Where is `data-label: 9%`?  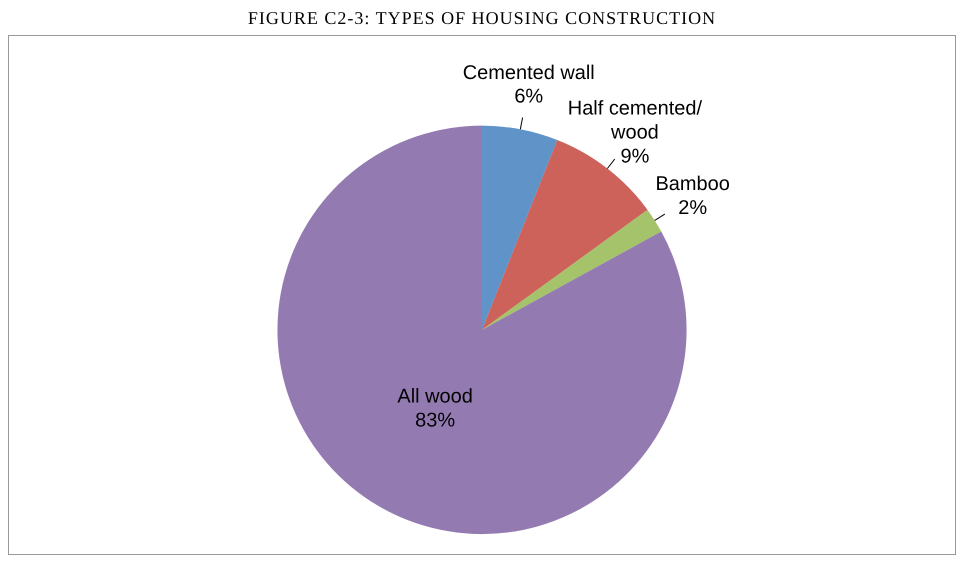 data-label: 9% is located at coordinates (635, 157).